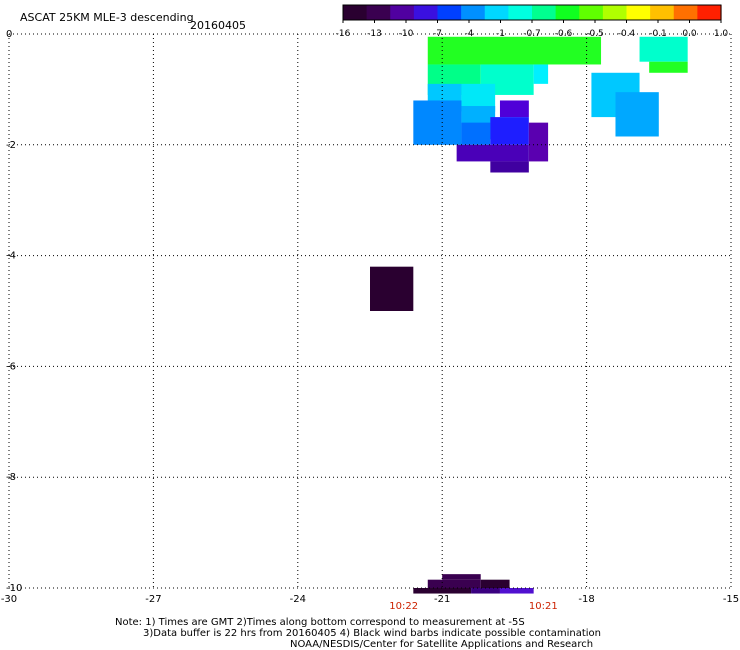 Image resolution: width=740 pixels, height=650 pixels. I want to click on longitude-tick-label: -15, so click(731, 599).